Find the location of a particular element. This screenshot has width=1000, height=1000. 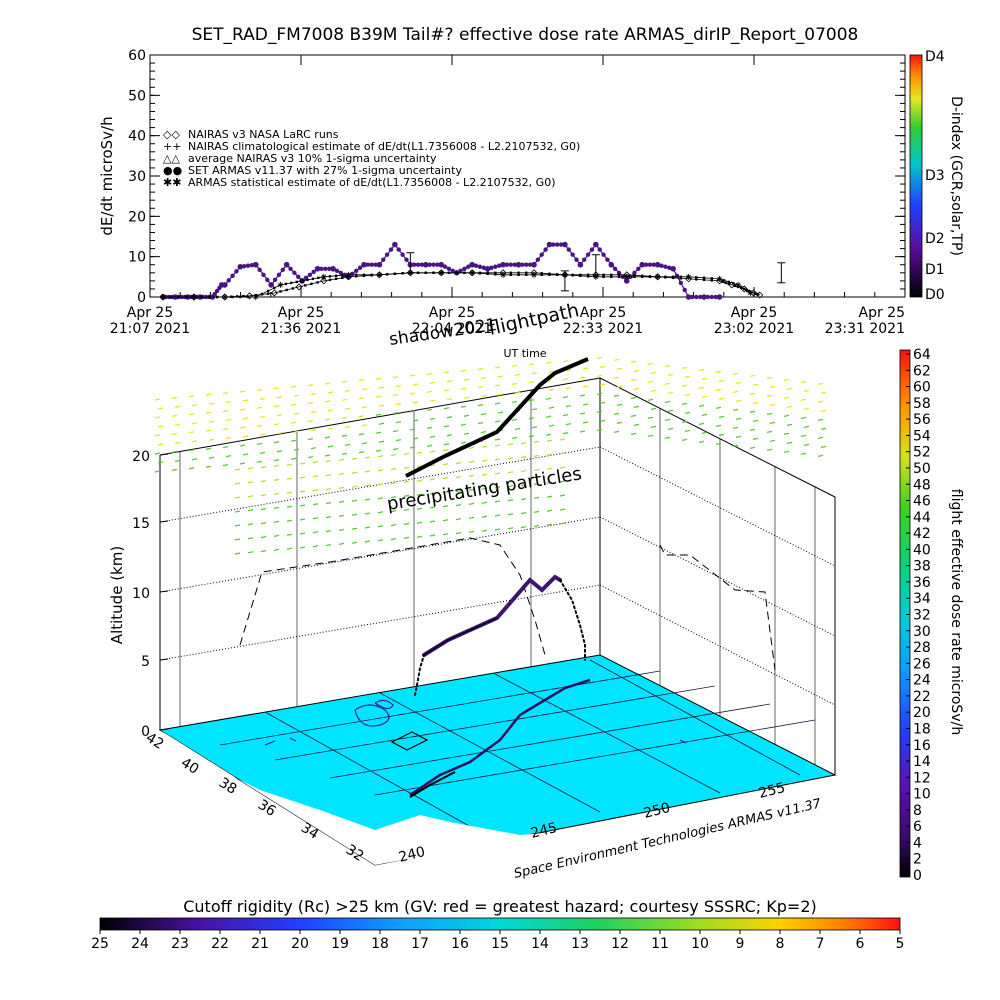

ground-grid is located at coordinates (517, 746).